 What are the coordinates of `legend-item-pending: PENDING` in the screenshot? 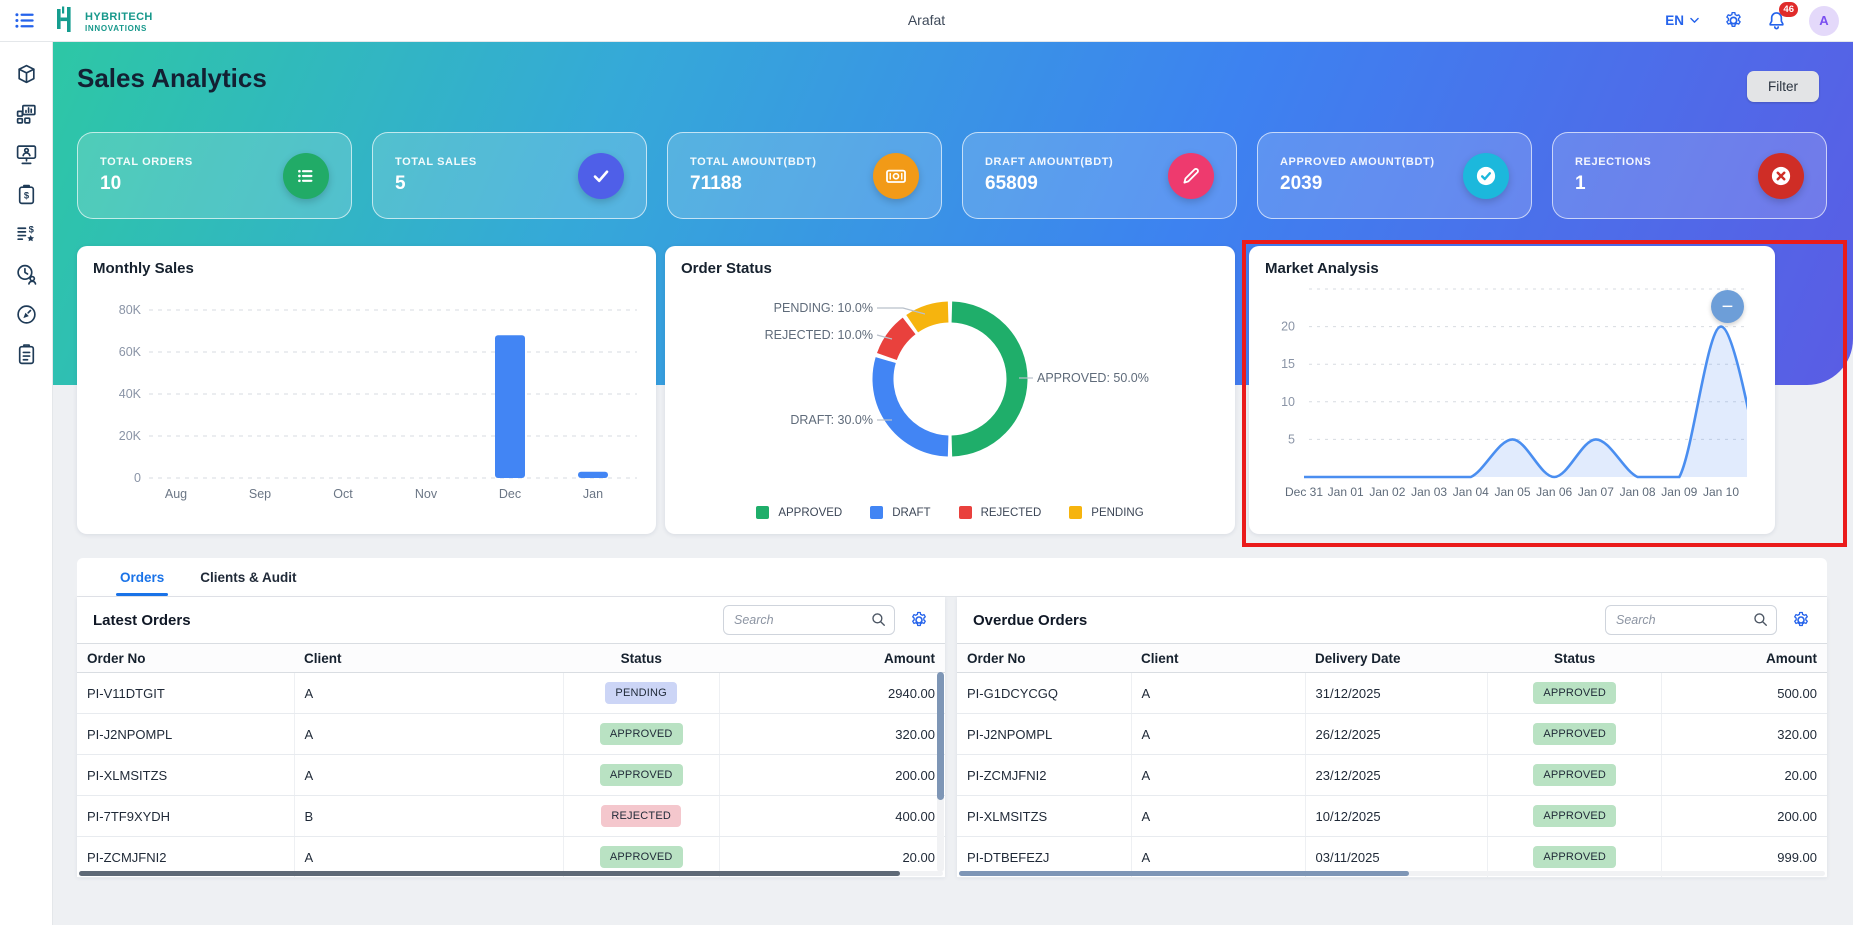 It's located at (1106, 512).